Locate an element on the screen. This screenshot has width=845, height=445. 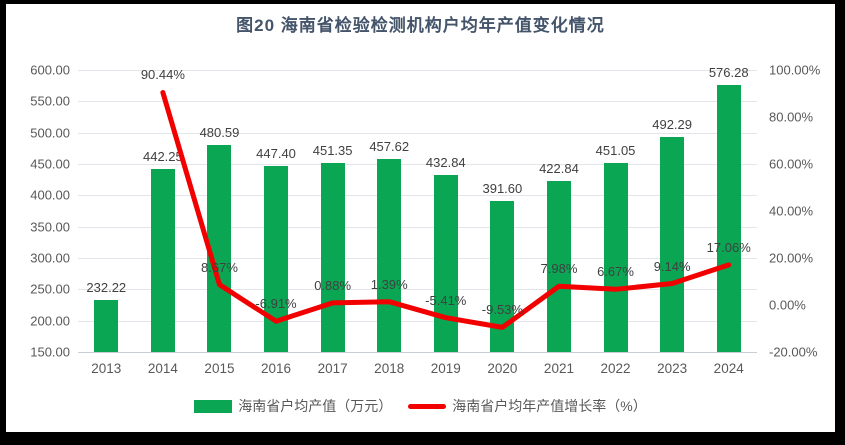
x-axis-tick-label: 2023 is located at coordinates (672, 368).